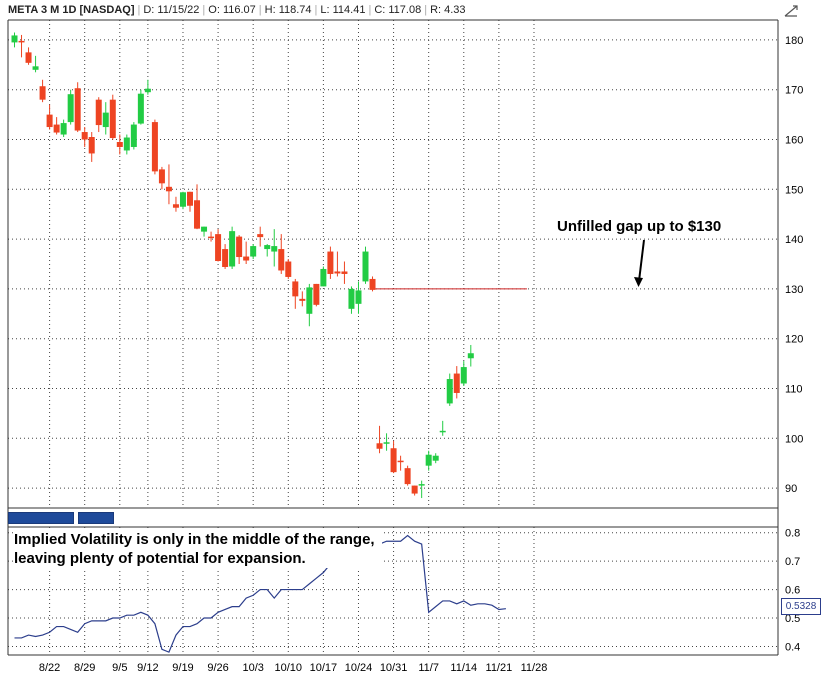 The width and height of the screenshot is (822, 679). Describe the element at coordinates (428, 668) in the screenshot. I see `date-tick-label: 11/7` at that location.